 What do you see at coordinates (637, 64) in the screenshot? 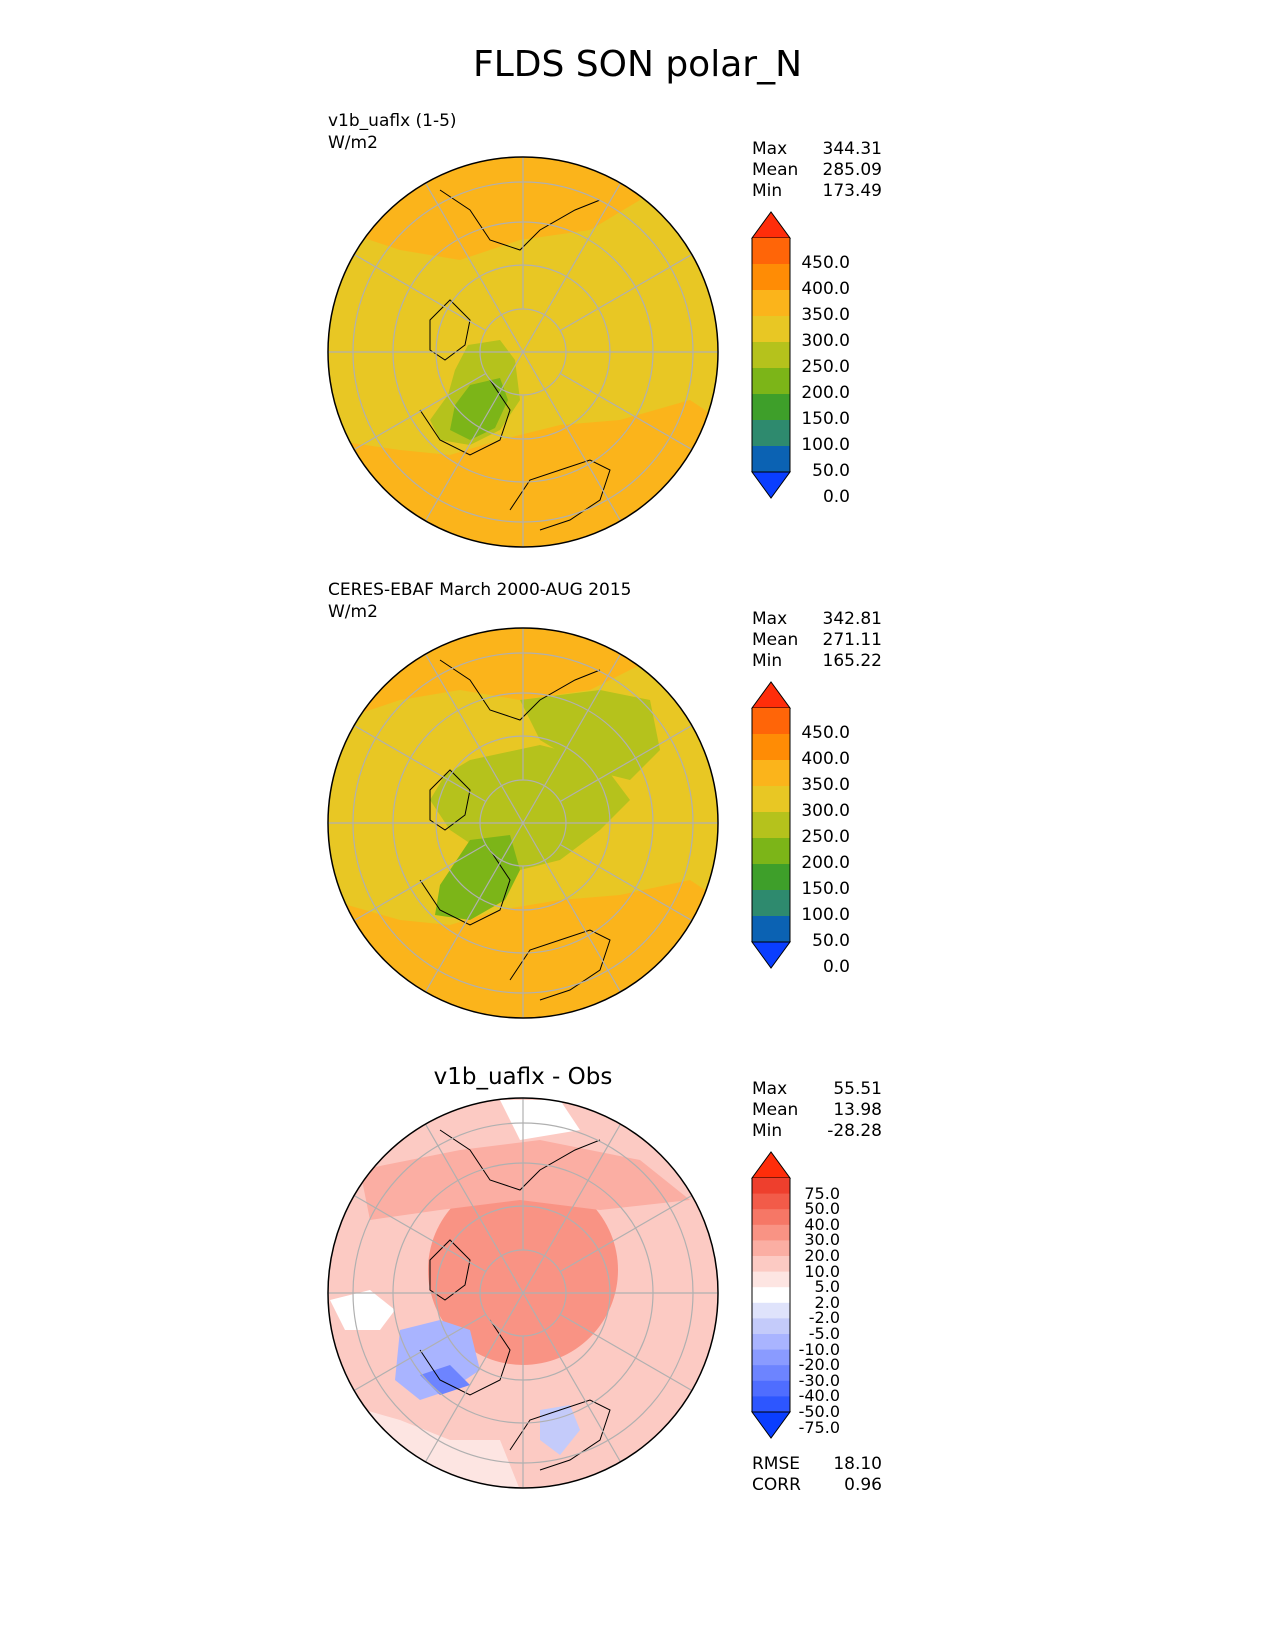
I see `figure-title: FLDS SON polar_N` at bounding box center [637, 64].